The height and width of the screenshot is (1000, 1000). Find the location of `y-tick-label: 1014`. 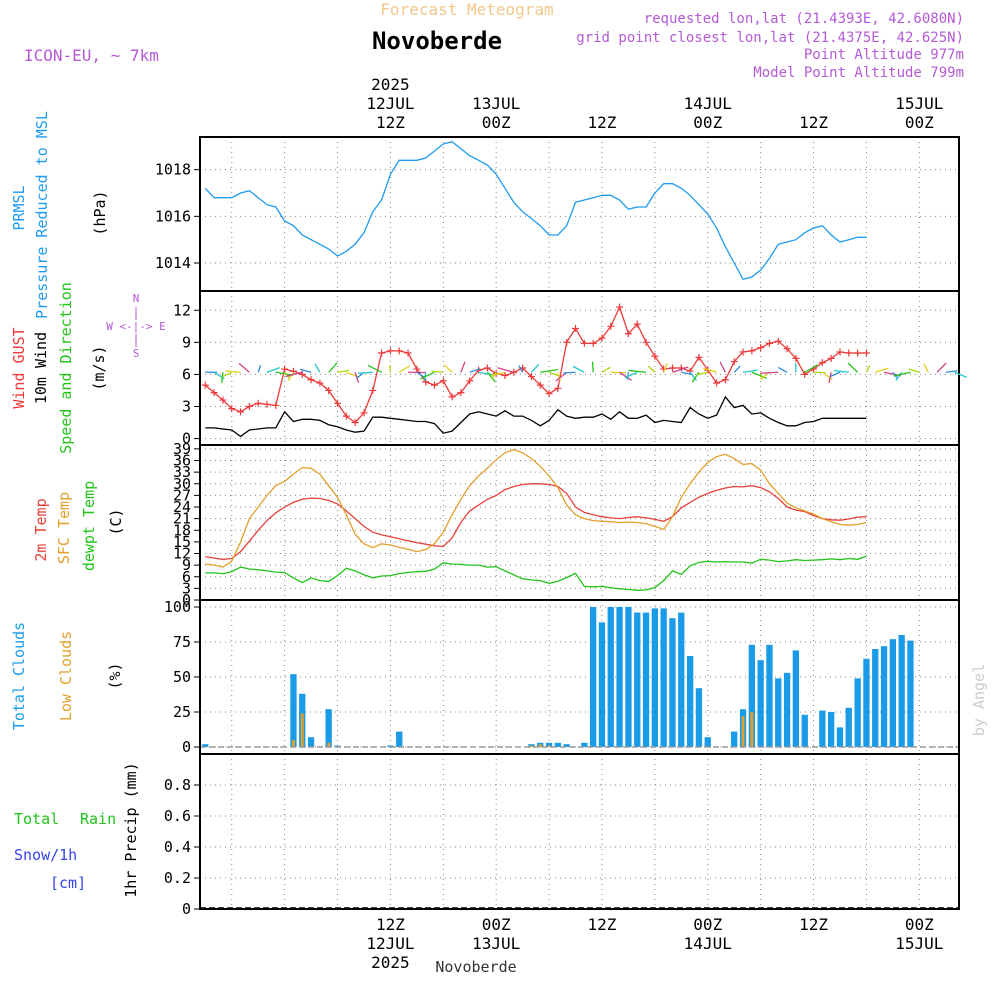

y-tick-label: 1014 is located at coordinates (173, 263).